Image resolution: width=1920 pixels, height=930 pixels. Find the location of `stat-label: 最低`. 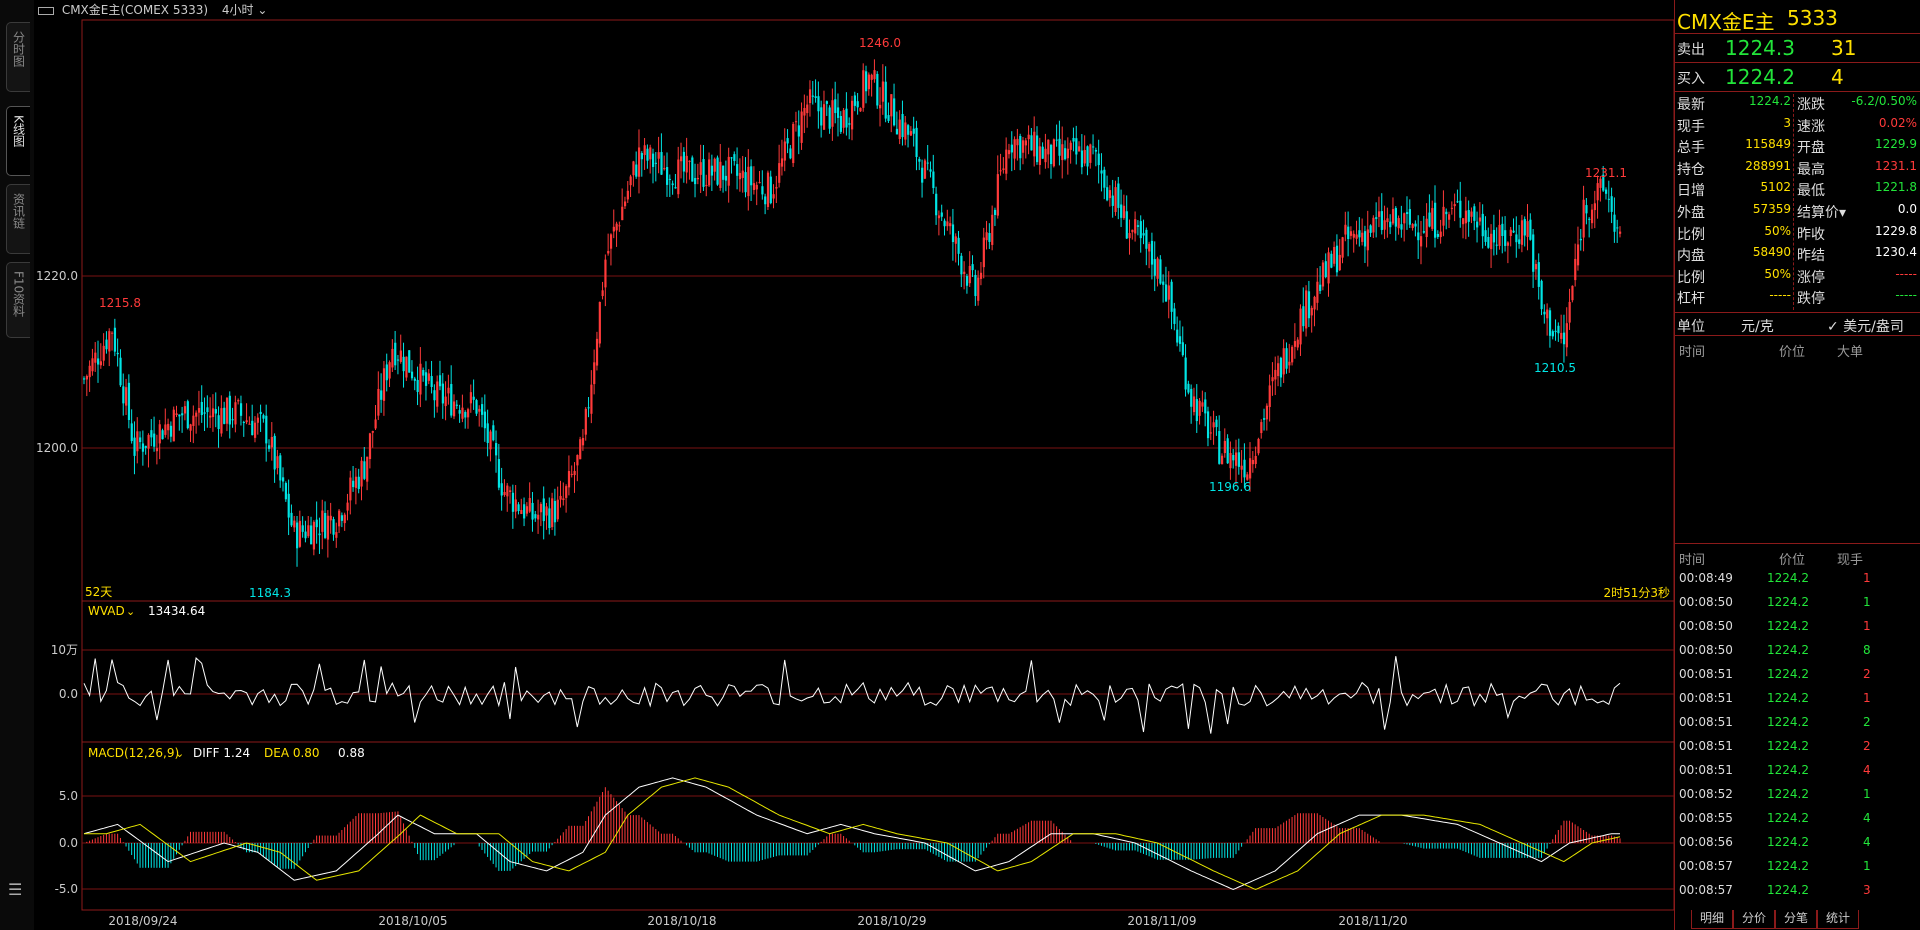

stat-label: 最低 is located at coordinates (1811, 191).